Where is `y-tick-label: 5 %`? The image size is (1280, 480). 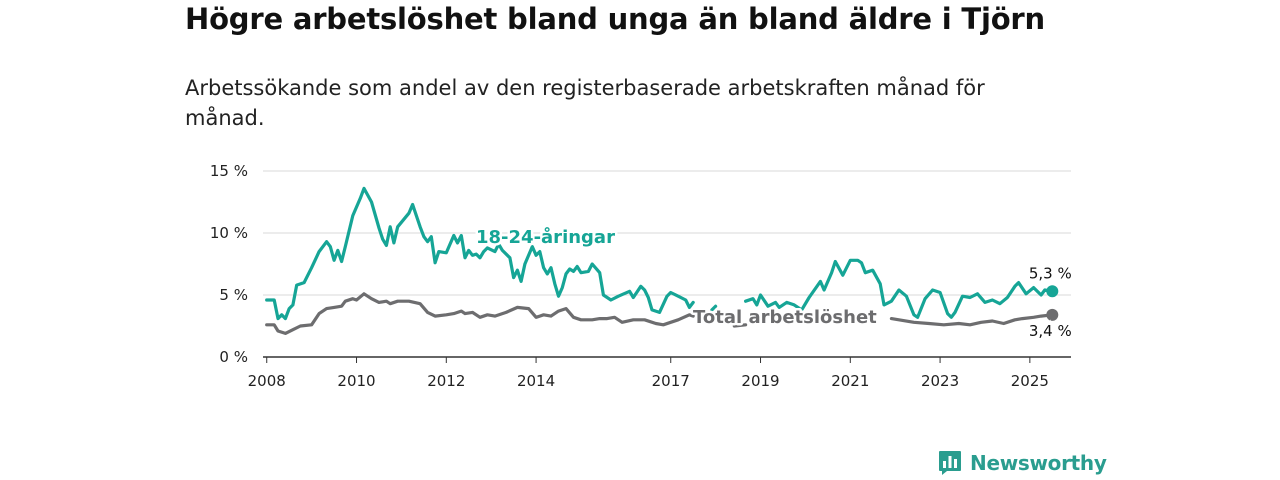
y-tick-label: 5 % is located at coordinates (233, 295).